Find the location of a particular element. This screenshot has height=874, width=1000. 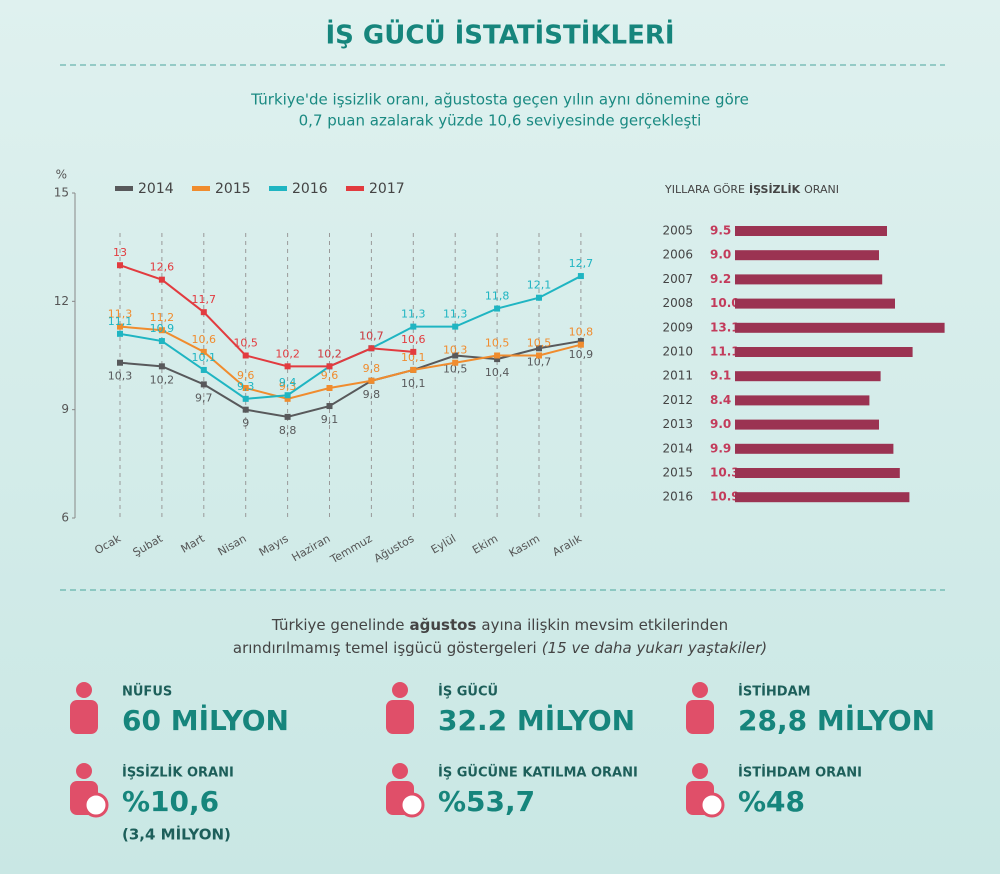

legend-label: 2016 is located at coordinates (310, 189).